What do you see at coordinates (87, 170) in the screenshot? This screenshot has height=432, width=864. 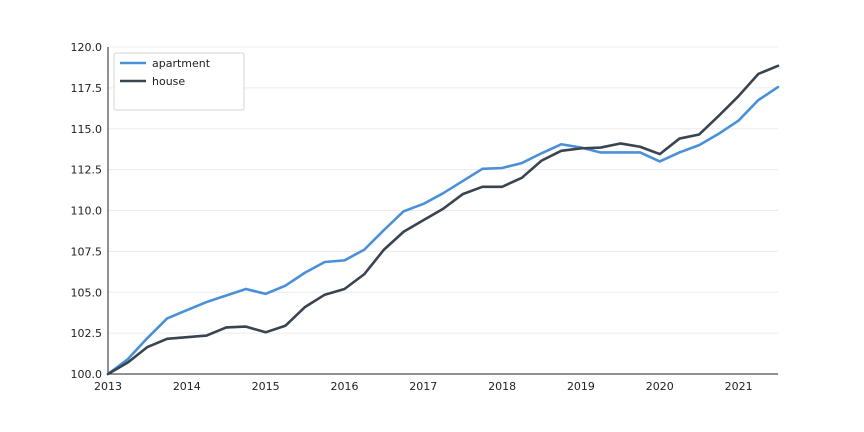 I see `y-tick-label: 112.5` at bounding box center [87, 170].